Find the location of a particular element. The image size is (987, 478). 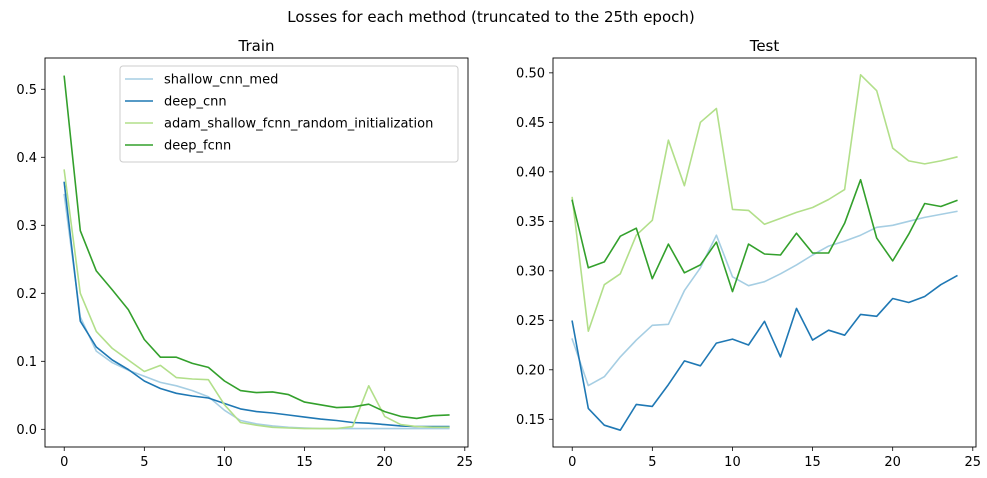

test-x-tick-label: 20 is located at coordinates (892, 462).